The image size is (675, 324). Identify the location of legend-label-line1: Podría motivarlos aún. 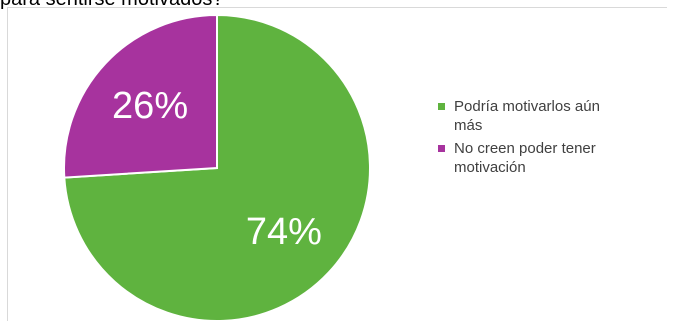
(527, 106).